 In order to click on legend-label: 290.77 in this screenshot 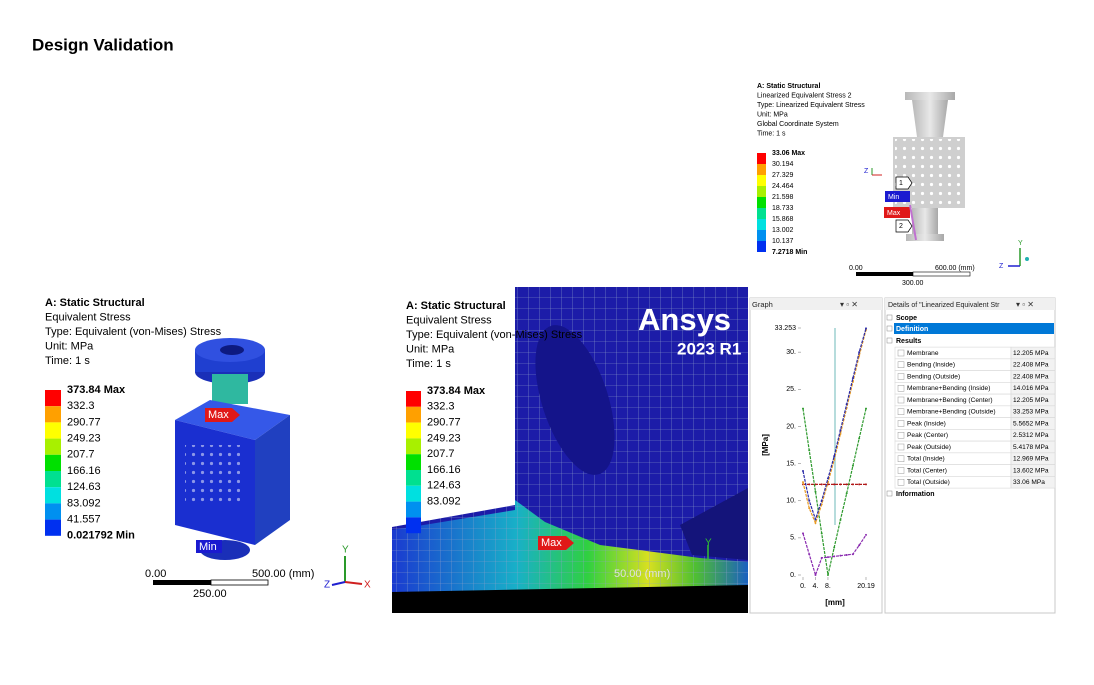, I will do `click(444, 423)`.